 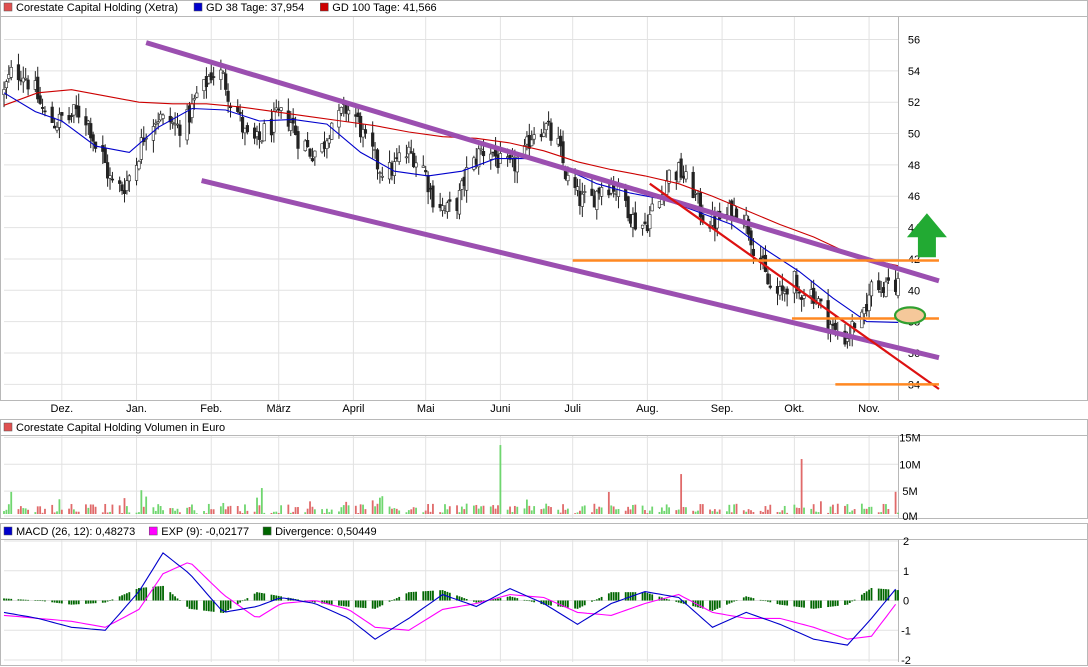 I want to click on price-y-tick-label: 48, so click(x=914, y=166).